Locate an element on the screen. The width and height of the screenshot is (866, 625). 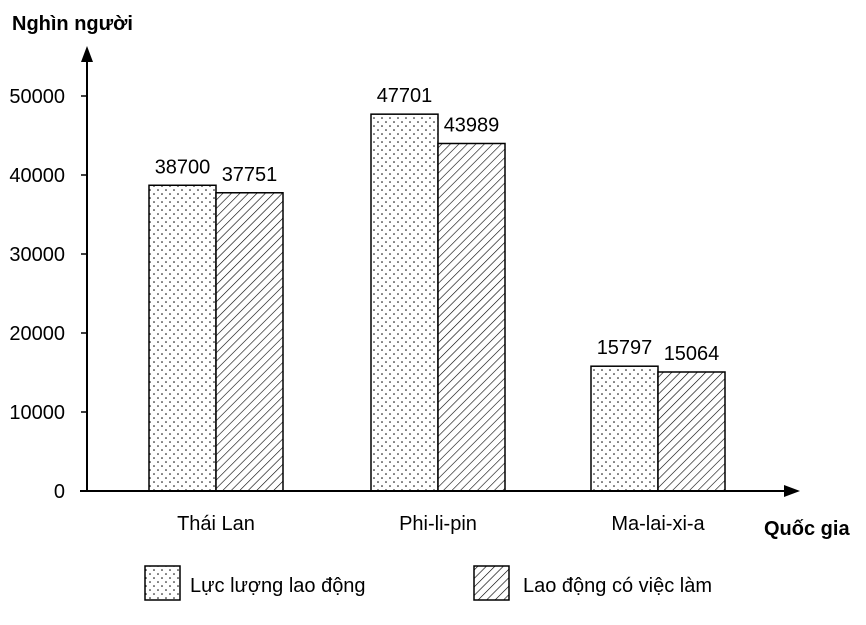
x-axis-arrow is located at coordinates (792, 491).